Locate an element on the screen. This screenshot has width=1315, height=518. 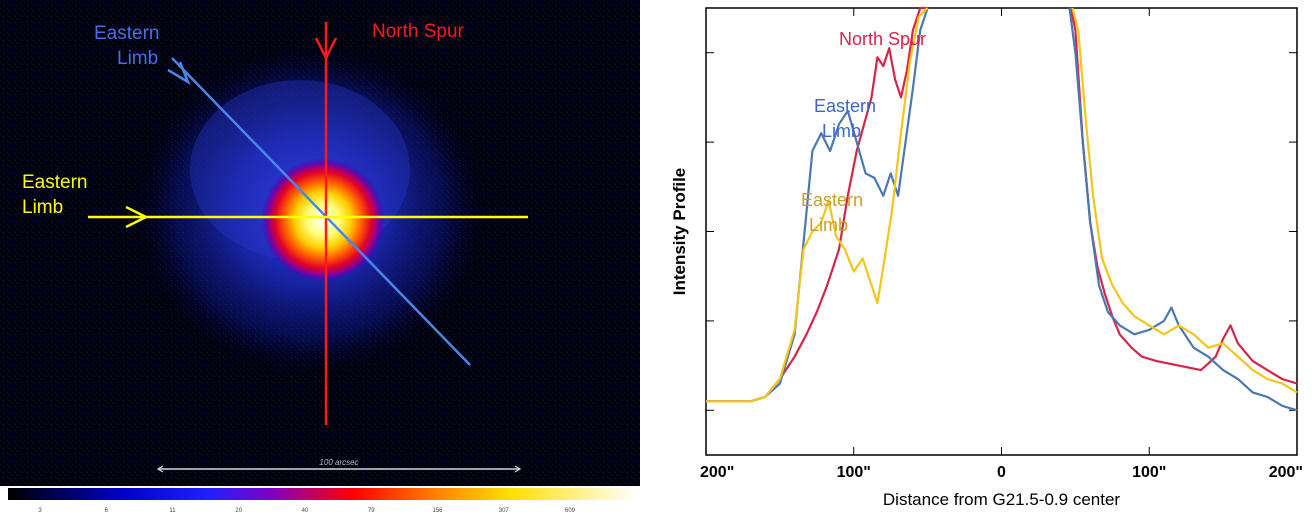
x-axis-label: Distance from G21.5-0.9 center is located at coordinates (1002, 499).